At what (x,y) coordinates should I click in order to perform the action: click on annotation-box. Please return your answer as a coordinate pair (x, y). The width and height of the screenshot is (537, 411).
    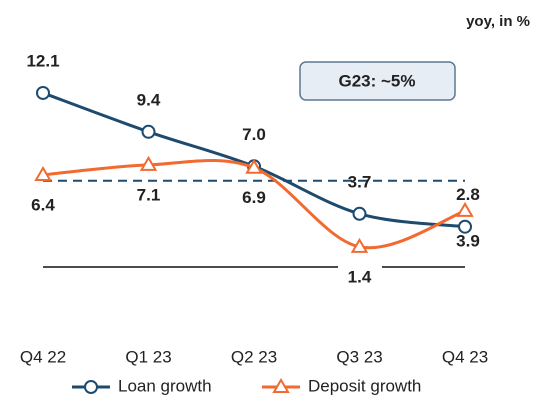
    Looking at the image, I should click on (377, 81).